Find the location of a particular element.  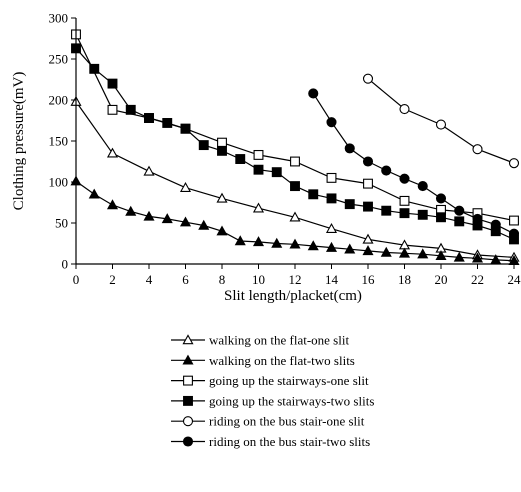

y-tick-label: 200 is located at coordinates (59, 100).